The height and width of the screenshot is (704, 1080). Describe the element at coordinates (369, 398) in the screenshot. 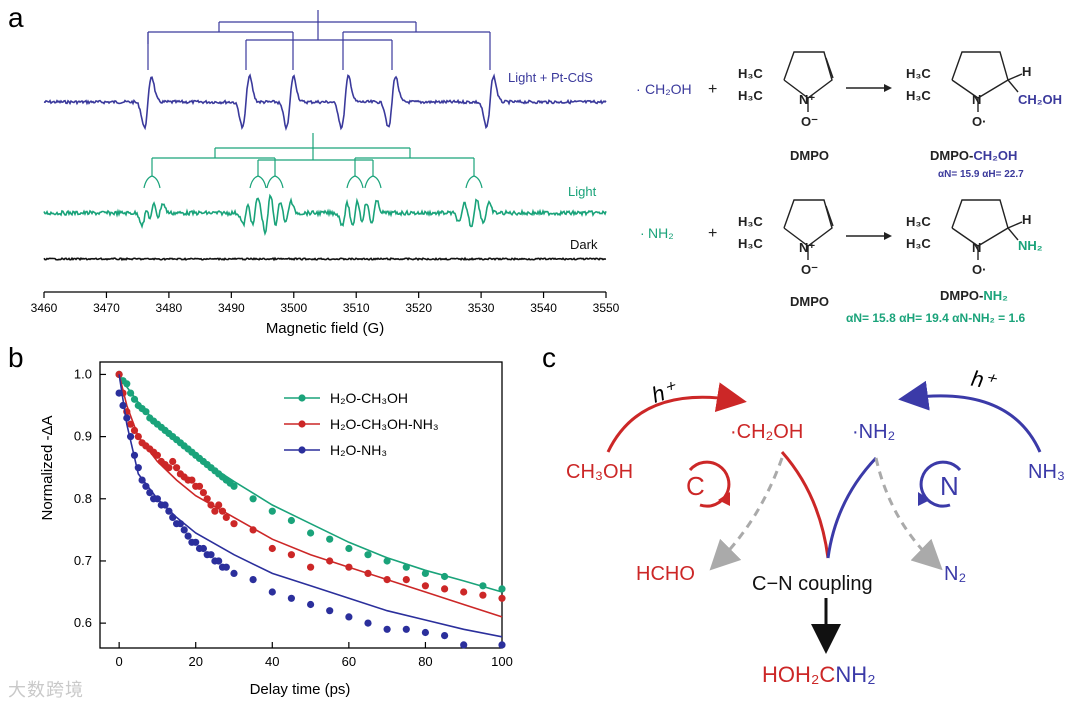

I see `legend-label-0: H₂O-CH₃OH` at that location.